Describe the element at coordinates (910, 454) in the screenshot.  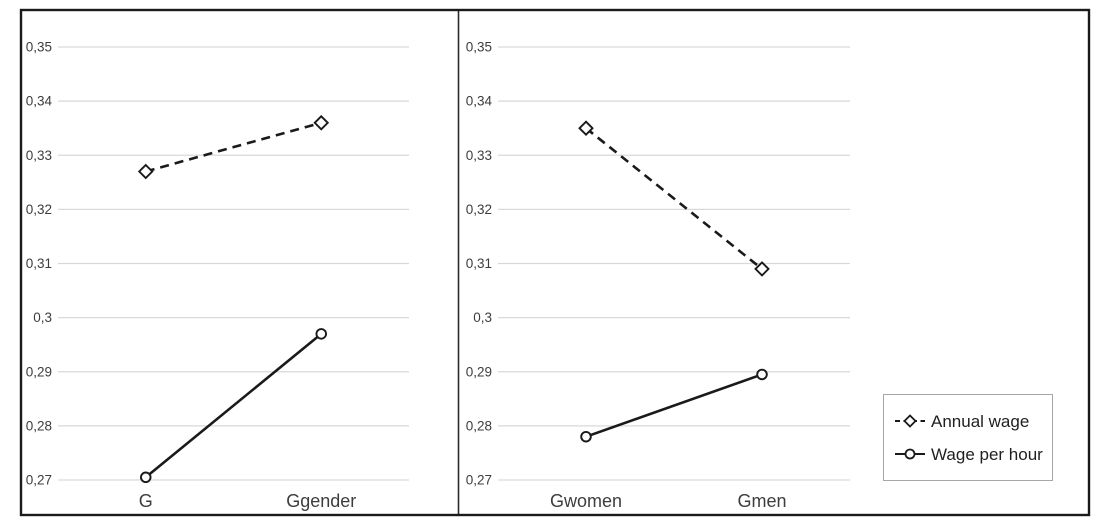
I see `solid-circle-legend-icon` at that location.